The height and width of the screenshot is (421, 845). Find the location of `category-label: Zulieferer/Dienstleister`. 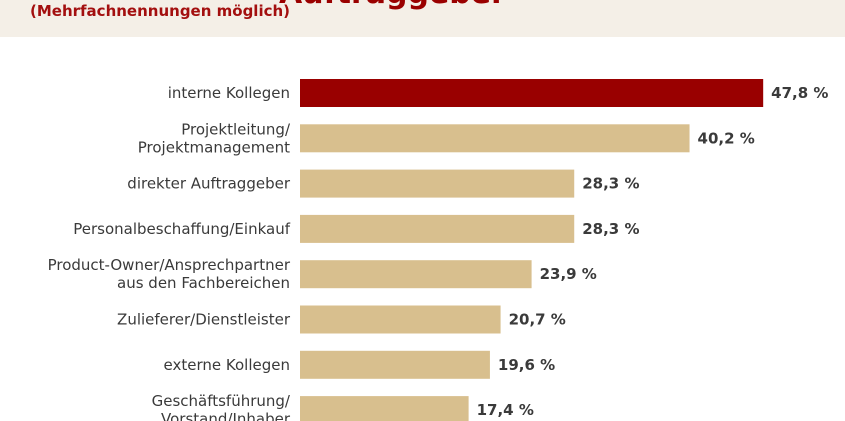

category-label: Zulieferer/Dienstleister is located at coordinates (204, 320).